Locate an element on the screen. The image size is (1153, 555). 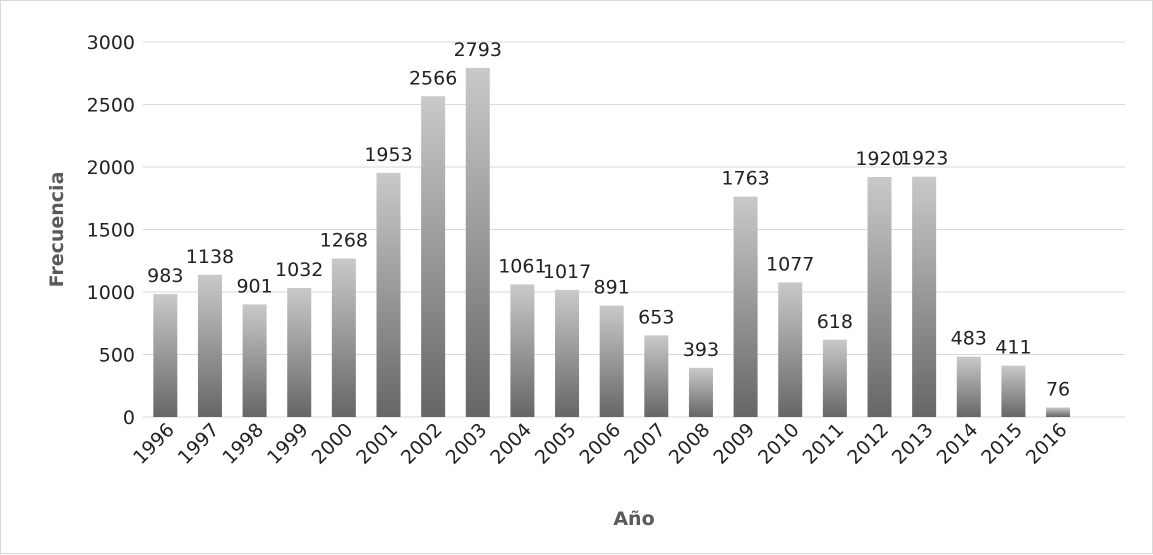
x-tick-label: 2009 is located at coordinates (734, 444).